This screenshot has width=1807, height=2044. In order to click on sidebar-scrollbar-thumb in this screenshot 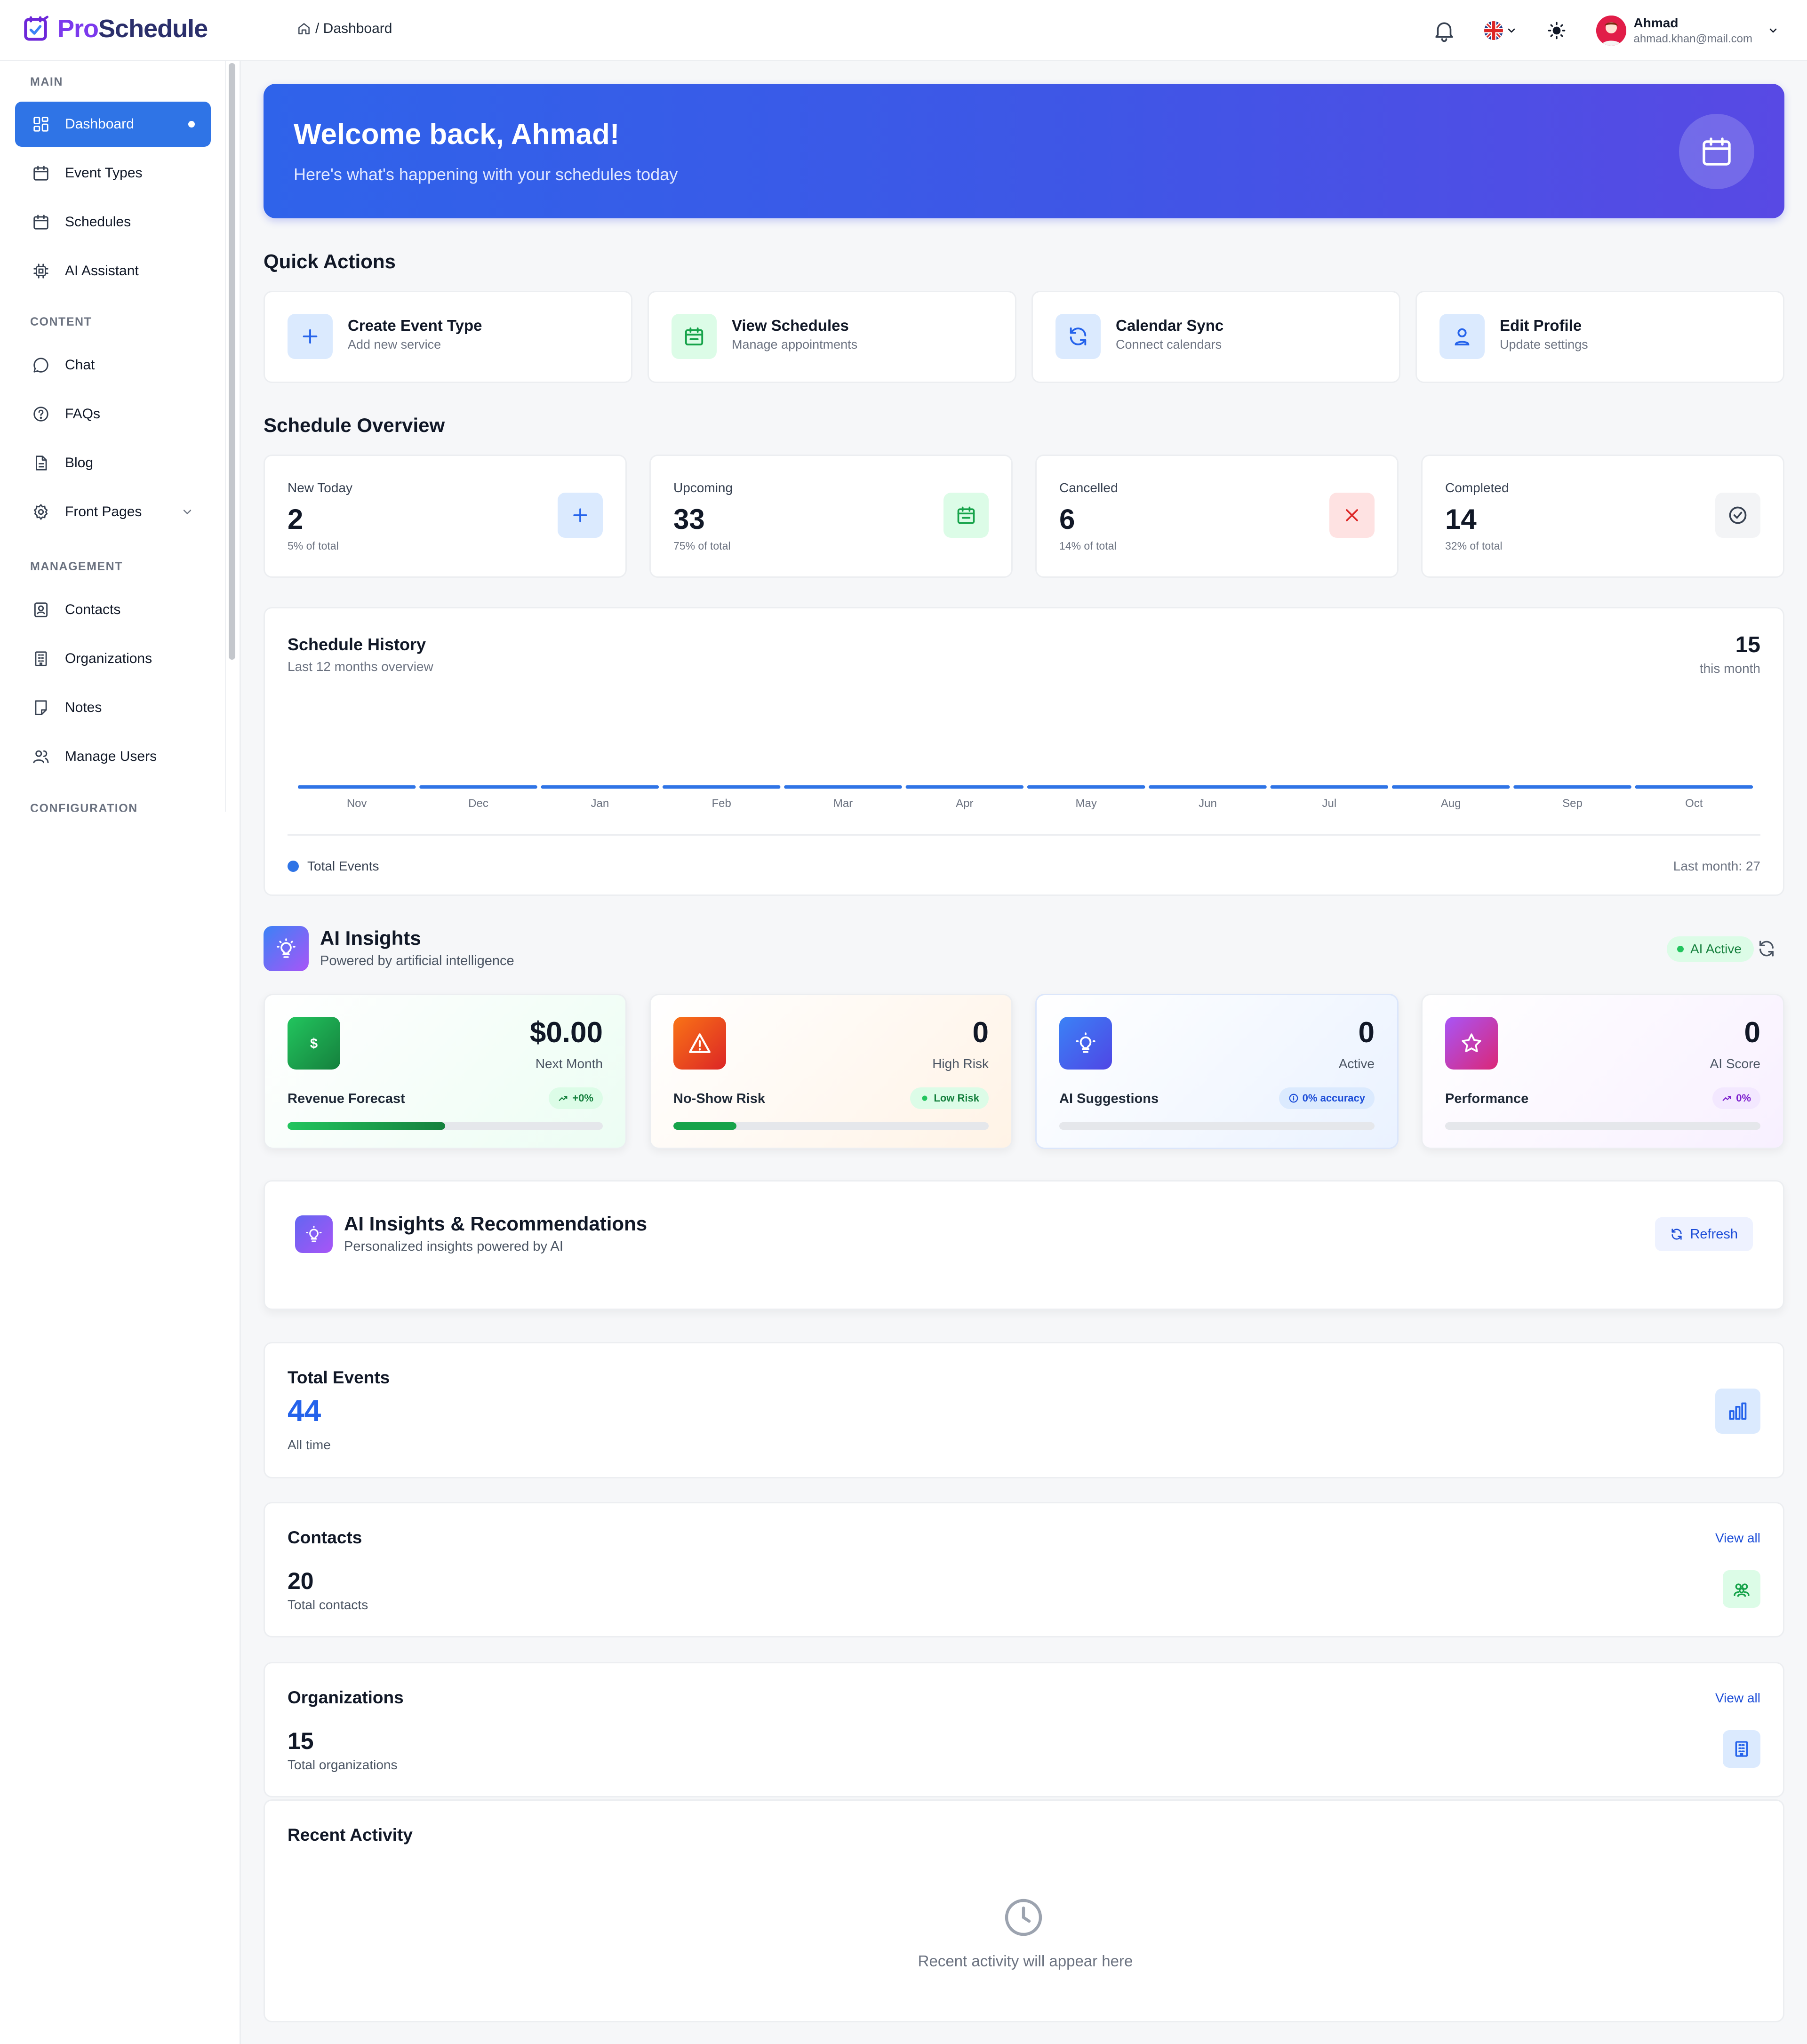, I will do `click(232, 361)`.